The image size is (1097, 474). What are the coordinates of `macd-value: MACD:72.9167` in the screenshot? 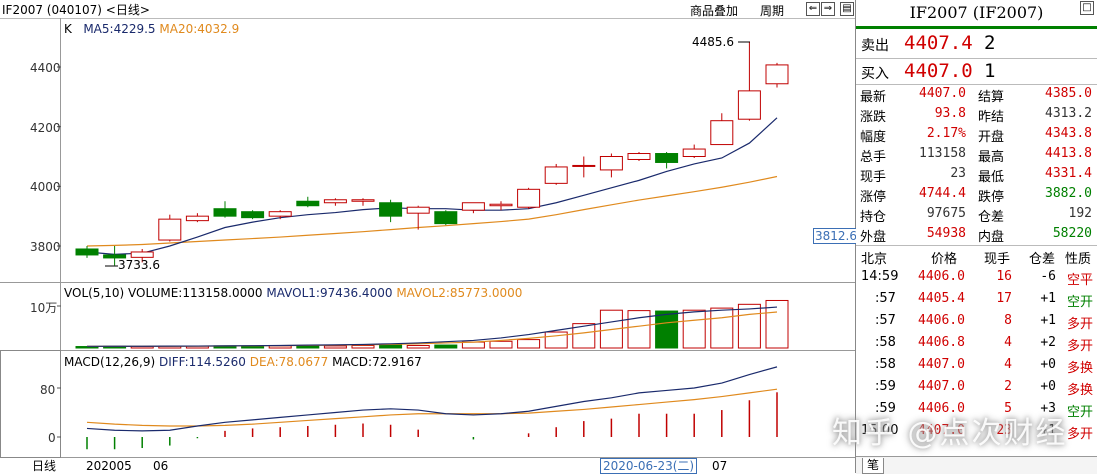 It's located at (377, 362).